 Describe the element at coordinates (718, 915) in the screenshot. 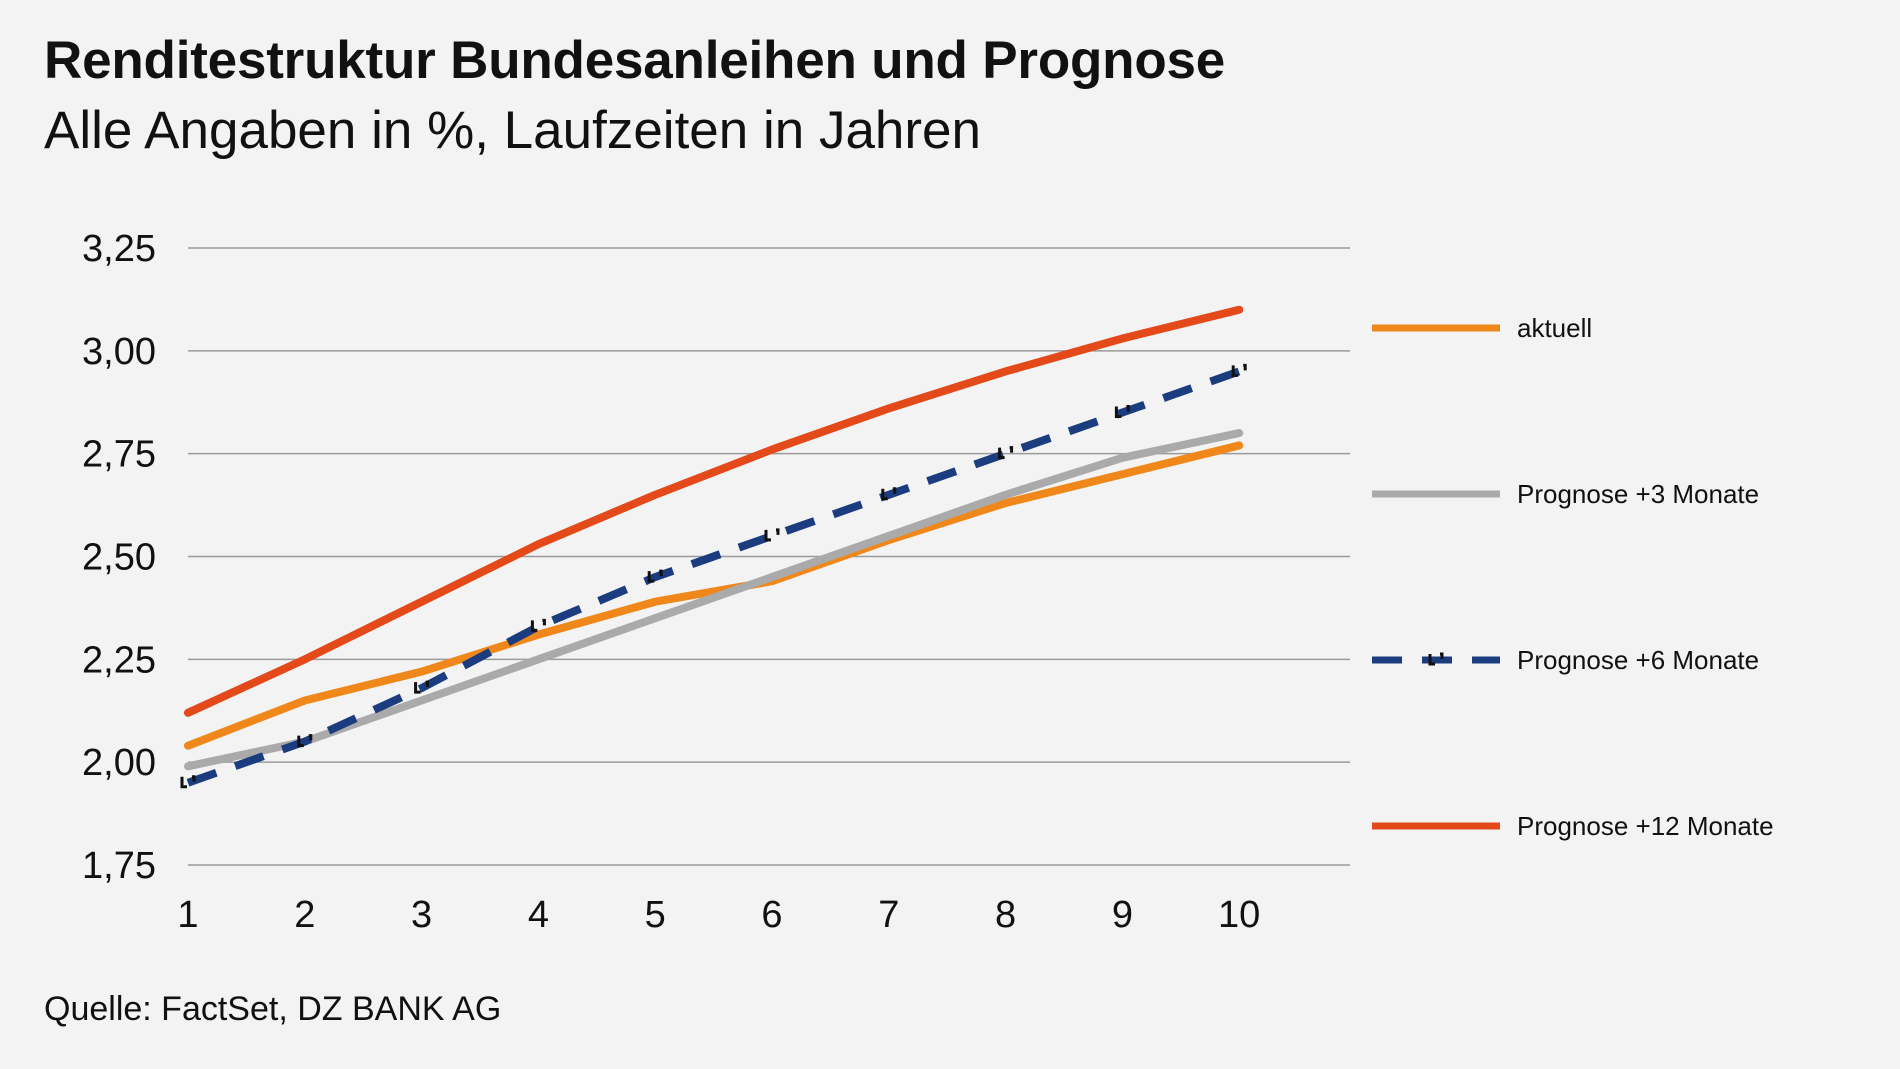

I see `x-axis-ticks: 1 2 3 4 5 6 7 8 9 10` at that location.